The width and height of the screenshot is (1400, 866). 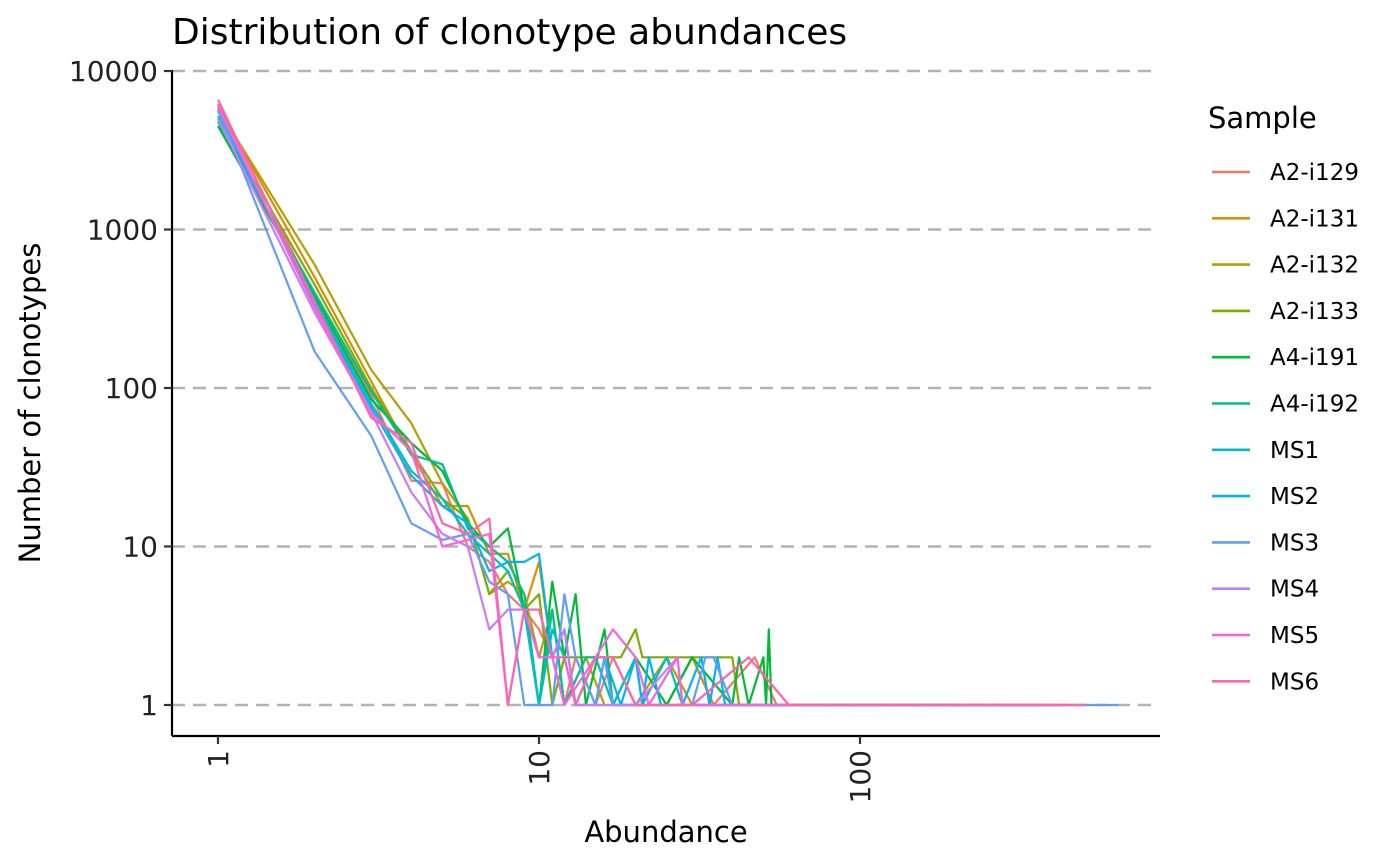 I want to click on y-tick-label: 100, so click(x=131, y=388).